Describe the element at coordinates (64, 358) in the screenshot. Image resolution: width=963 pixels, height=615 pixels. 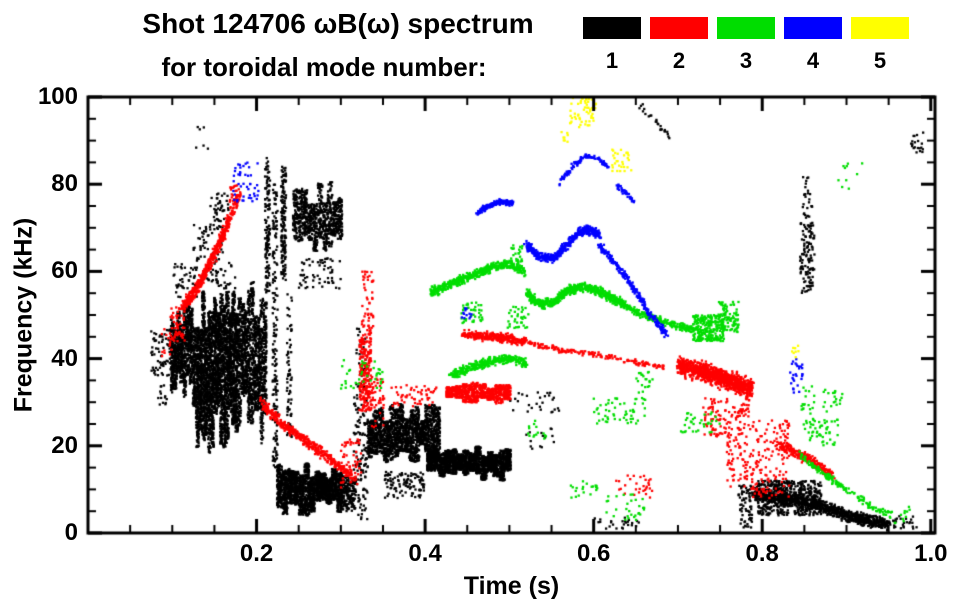
I see `y-tick-label: 40` at that location.